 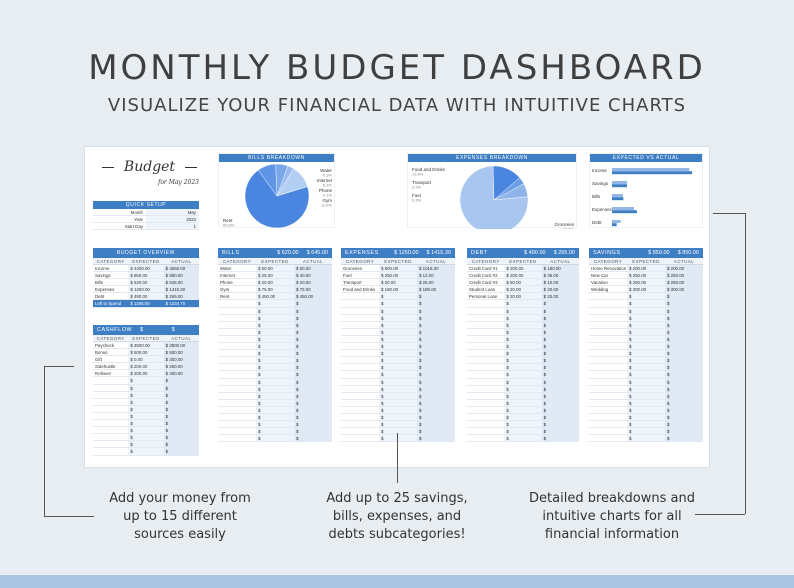 I want to click on savings-cell: $ 250.00, so click(x=684, y=282).